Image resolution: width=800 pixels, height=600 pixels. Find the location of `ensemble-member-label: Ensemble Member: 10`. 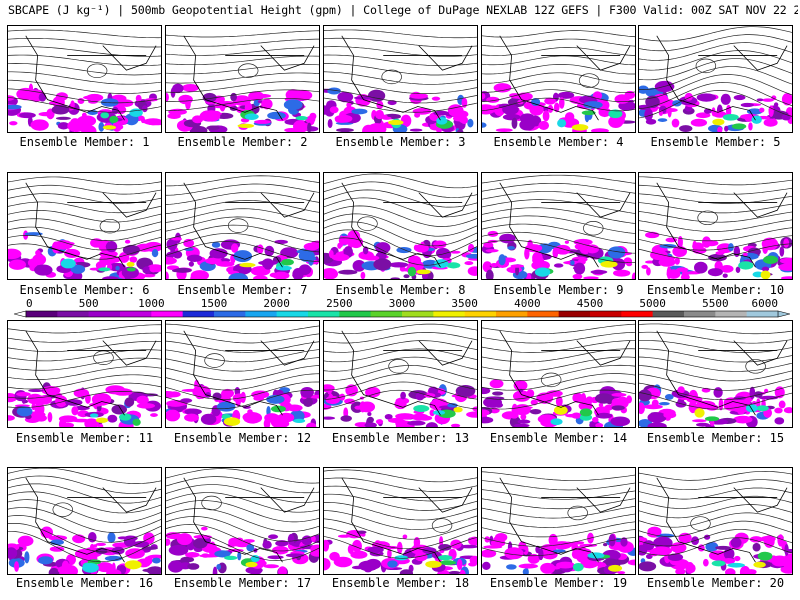

ensemble-member-label: Ensemble Member: 10 is located at coordinates (715, 290).